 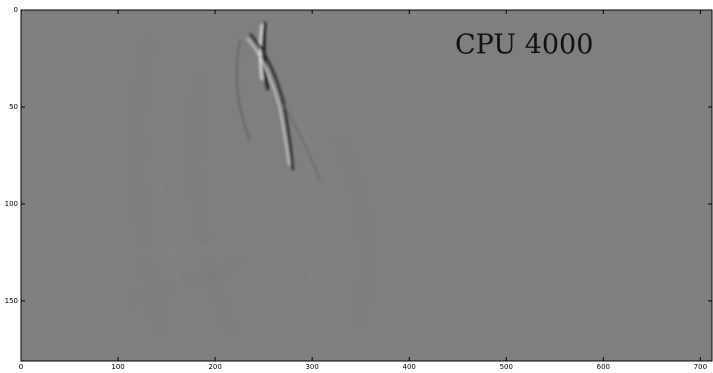 What do you see at coordinates (11, 301) in the screenshot?
I see `y-tick-label: 150` at bounding box center [11, 301].